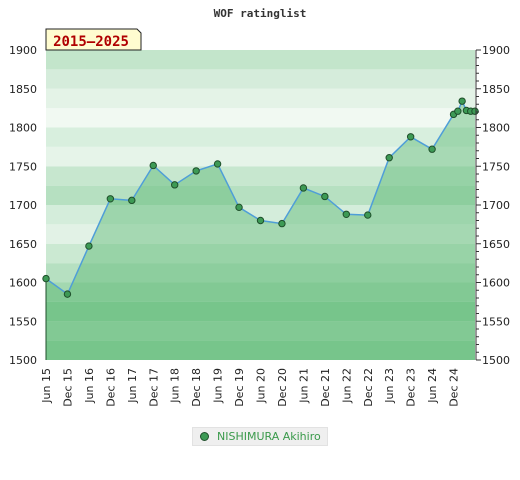 This screenshot has height=480, width=520. What do you see at coordinates (496, 166) in the screenshot?
I see `y-tick-label-right: 1750` at bounding box center [496, 166].